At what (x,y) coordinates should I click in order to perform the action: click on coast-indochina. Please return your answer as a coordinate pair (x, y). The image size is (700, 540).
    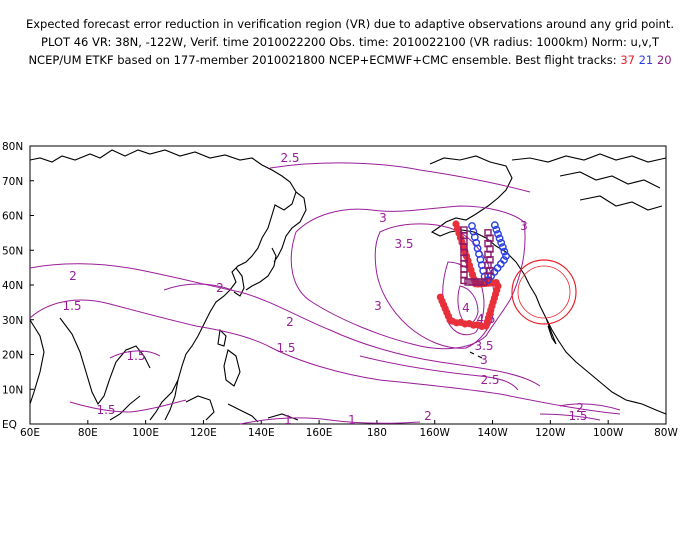
    Looking at the image, I should click on (144, 400).